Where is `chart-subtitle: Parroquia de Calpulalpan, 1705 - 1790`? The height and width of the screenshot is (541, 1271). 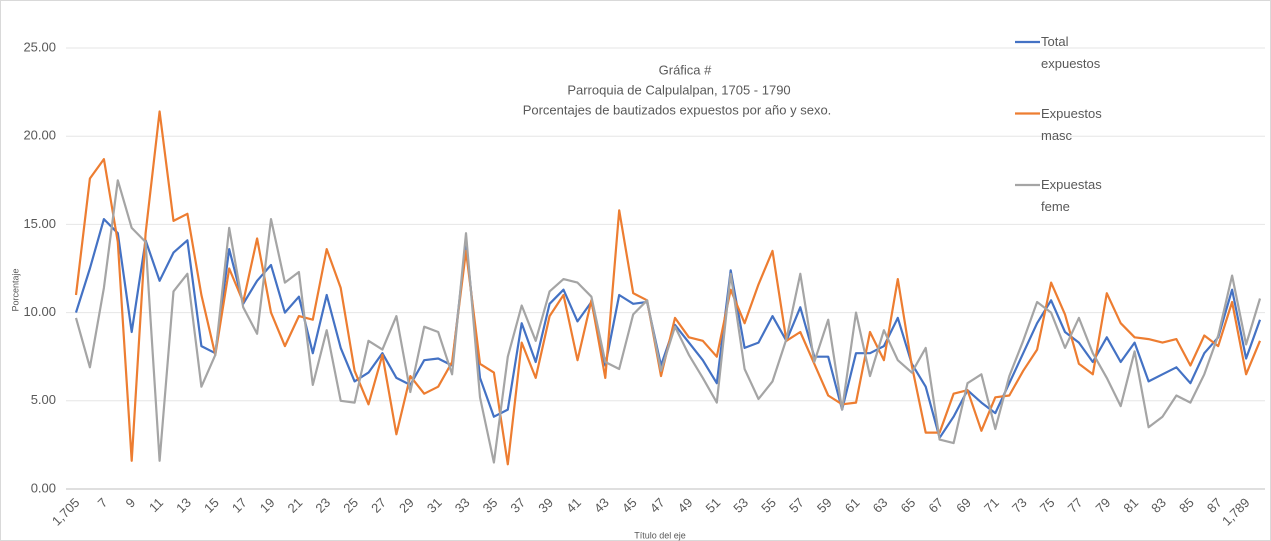
chart-subtitle: Parroquia de Calpulalpan, 1705 - 1790 is located at coordinates (678, 89).